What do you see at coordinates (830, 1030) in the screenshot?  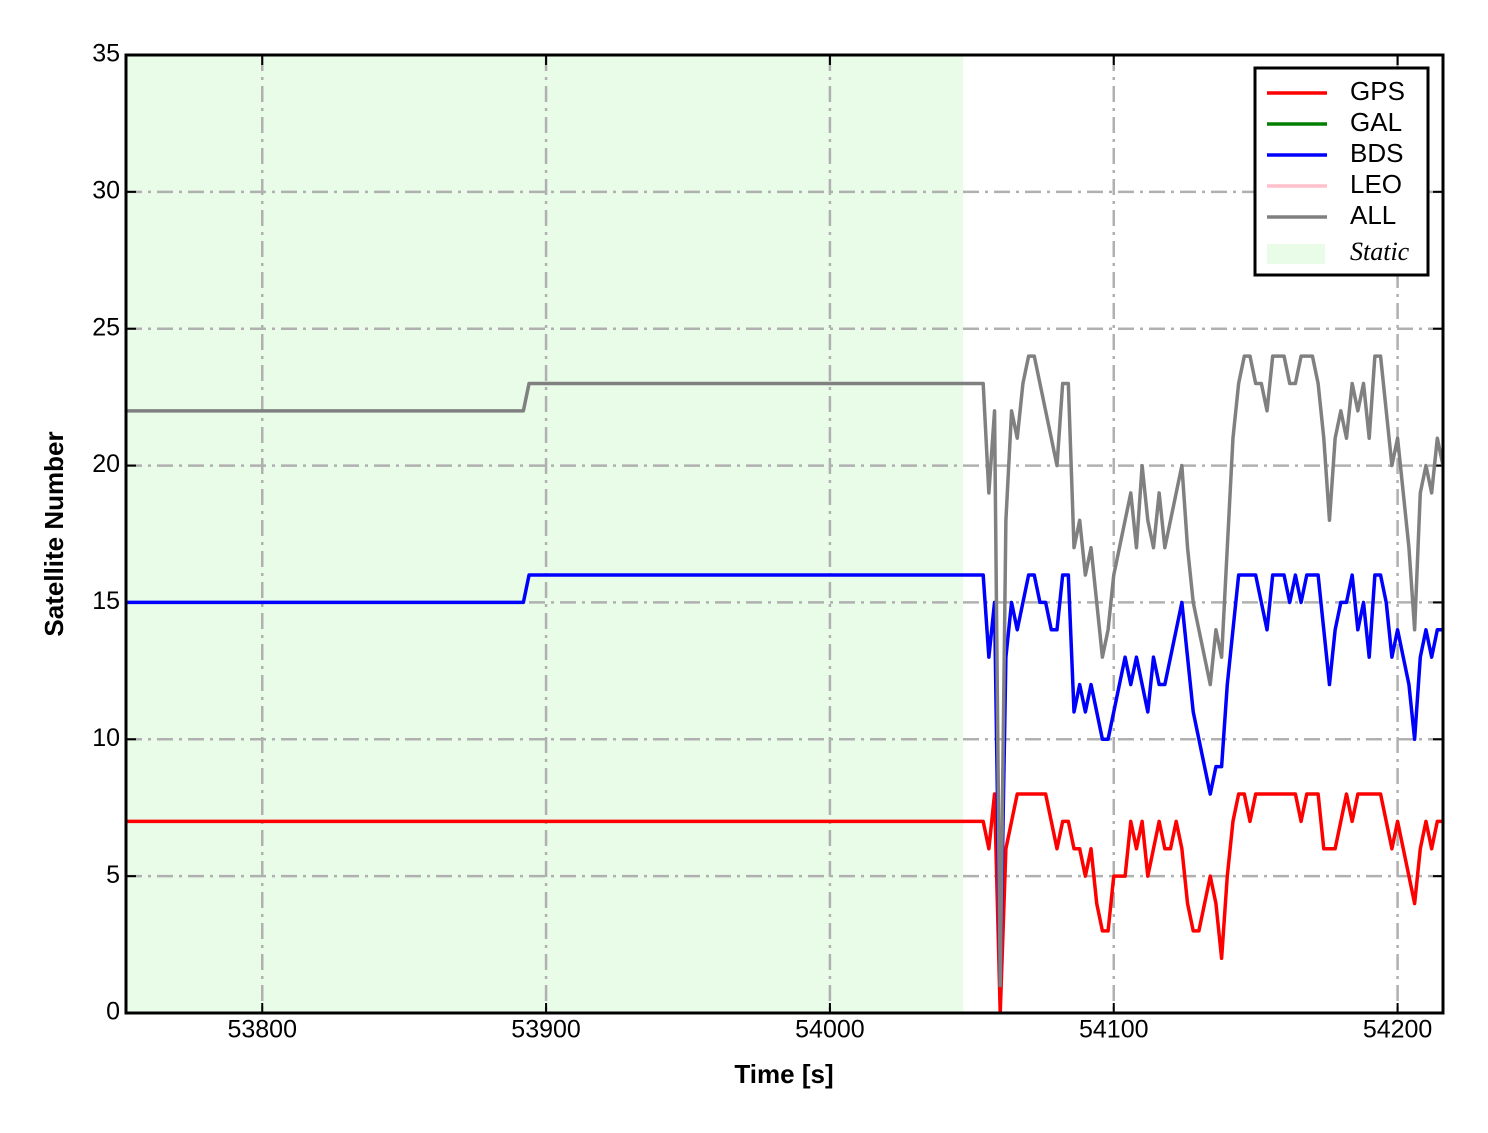 I see `x-tick-label: 54000` at bounding box center [830, 1030].